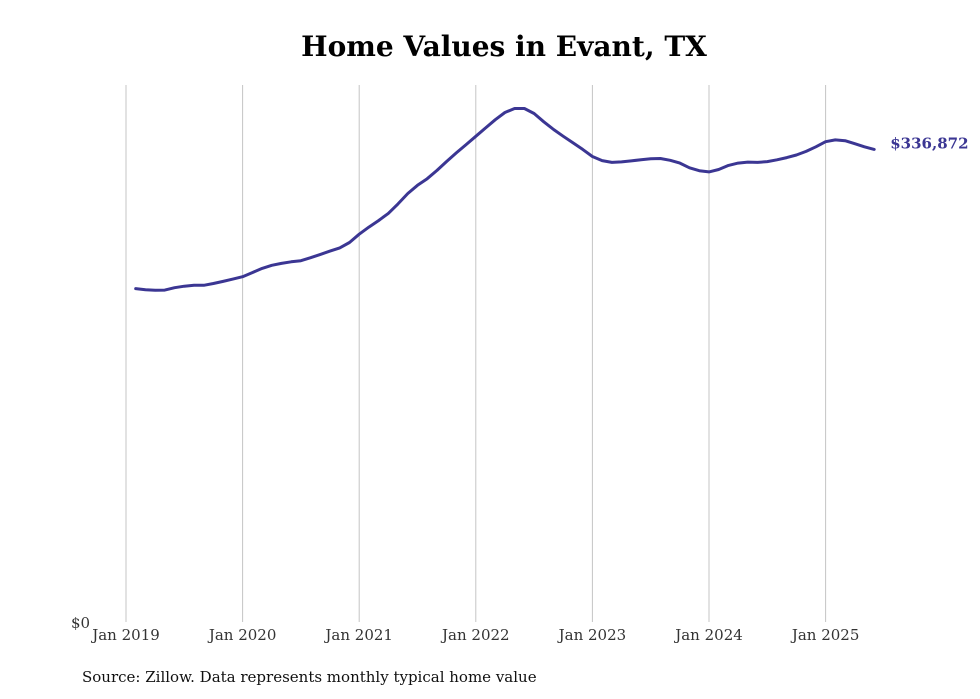 The height and width of the screenshot is (699, 980). Describe the element at coordinates (358, 635) in the screenshot. I see `x-tick-label: Jan 2021` at that location.